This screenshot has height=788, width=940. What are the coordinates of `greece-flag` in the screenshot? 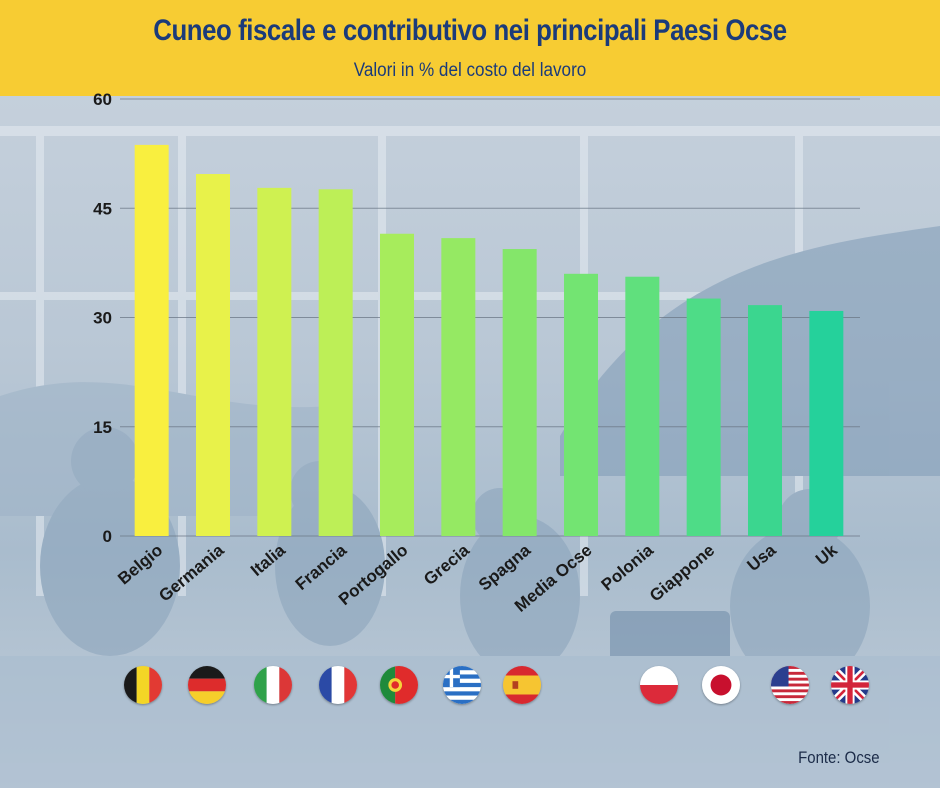 It's located at (462, 685).